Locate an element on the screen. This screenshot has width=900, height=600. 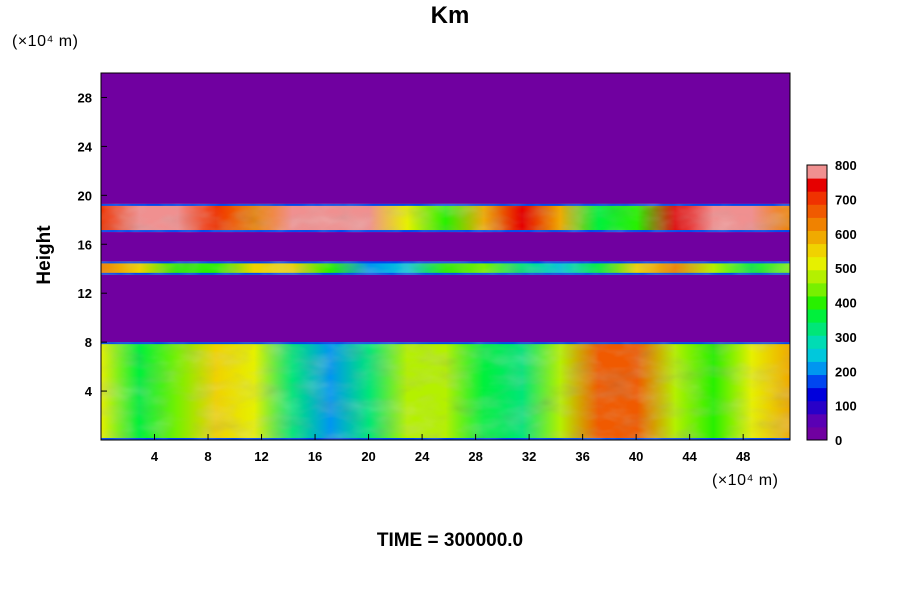
colorbar-tick-label: 400 is located at coordinates (846, 303).